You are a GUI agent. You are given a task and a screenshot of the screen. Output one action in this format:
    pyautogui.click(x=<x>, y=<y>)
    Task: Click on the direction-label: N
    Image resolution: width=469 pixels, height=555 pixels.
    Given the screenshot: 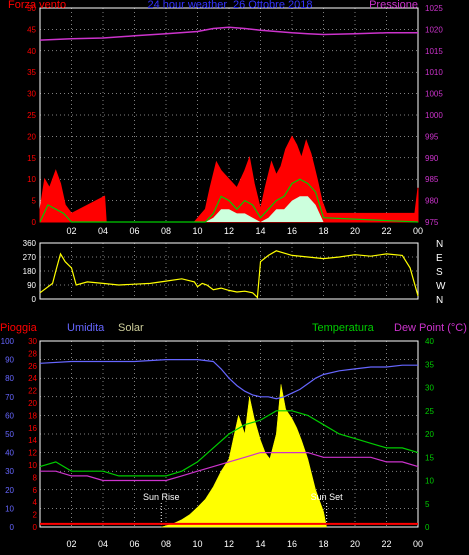 What is the action you would take?
    pyautogui.click(x=439, y=300)
    